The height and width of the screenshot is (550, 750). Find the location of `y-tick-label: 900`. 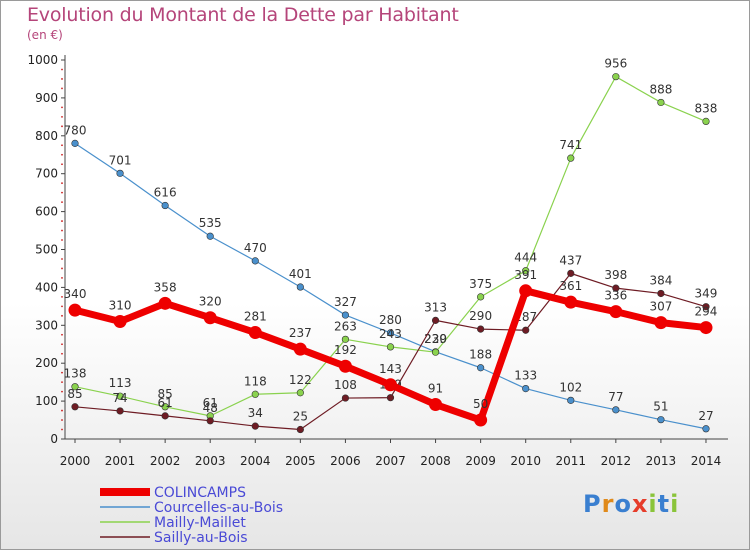

y-tick-label: 900 is located at coordinates (46, 98).